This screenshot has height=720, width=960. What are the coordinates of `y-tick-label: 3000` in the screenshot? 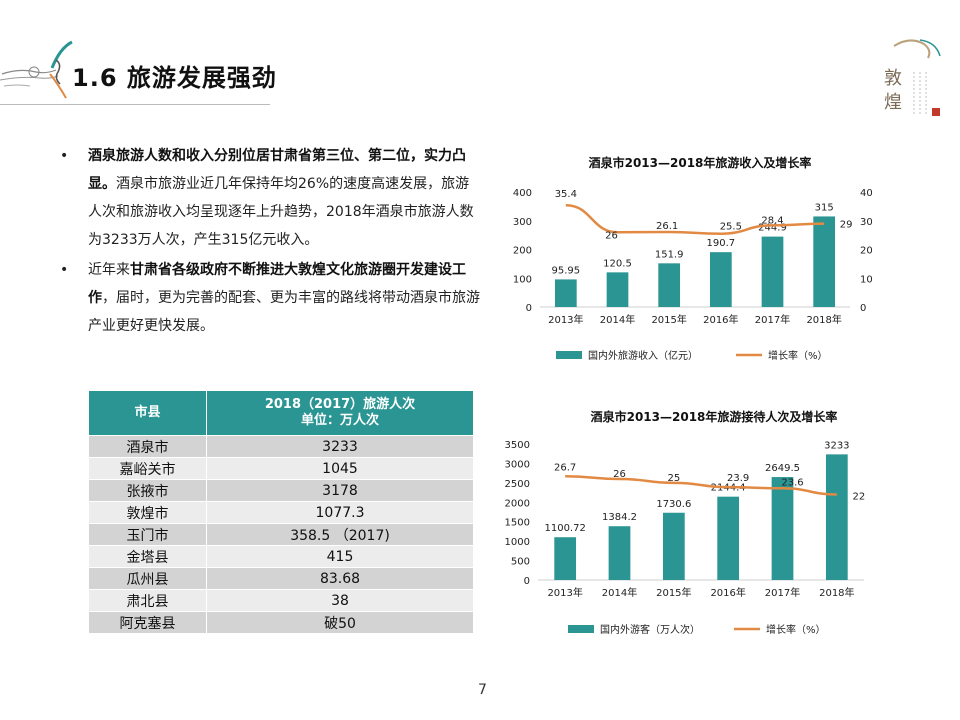 It's located at (517, 464).